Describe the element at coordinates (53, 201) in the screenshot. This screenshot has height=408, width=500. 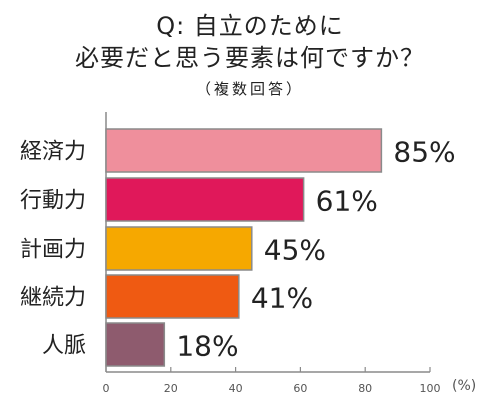
I see `category-label: 行動力` at that location.